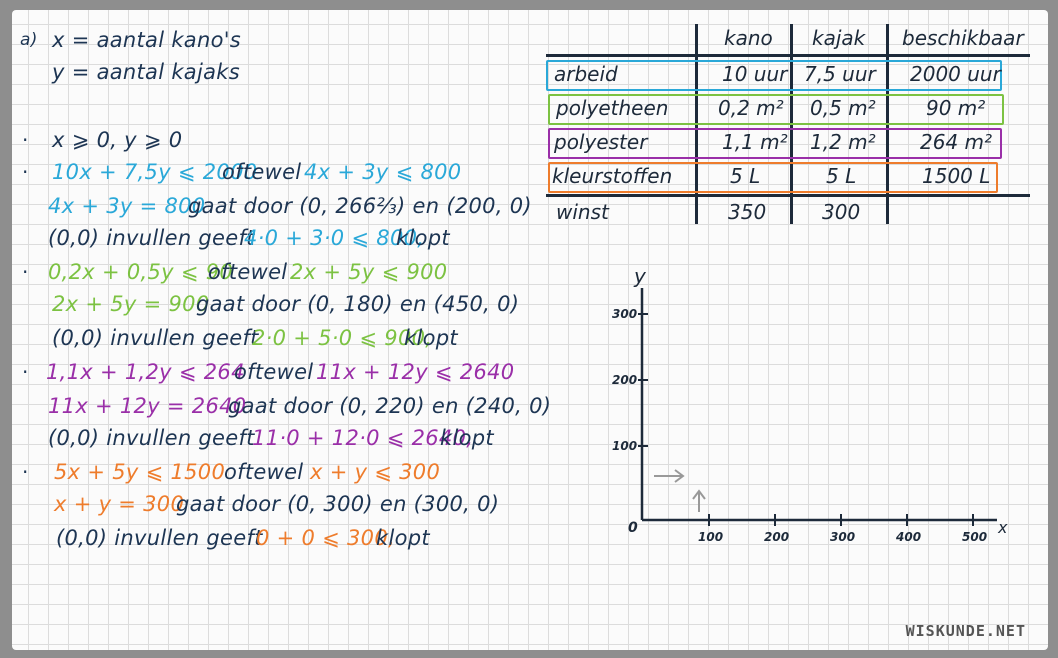 This screenshot has height=658, width=1058. I want to click on y-axis-label: y, so click(640, 276).